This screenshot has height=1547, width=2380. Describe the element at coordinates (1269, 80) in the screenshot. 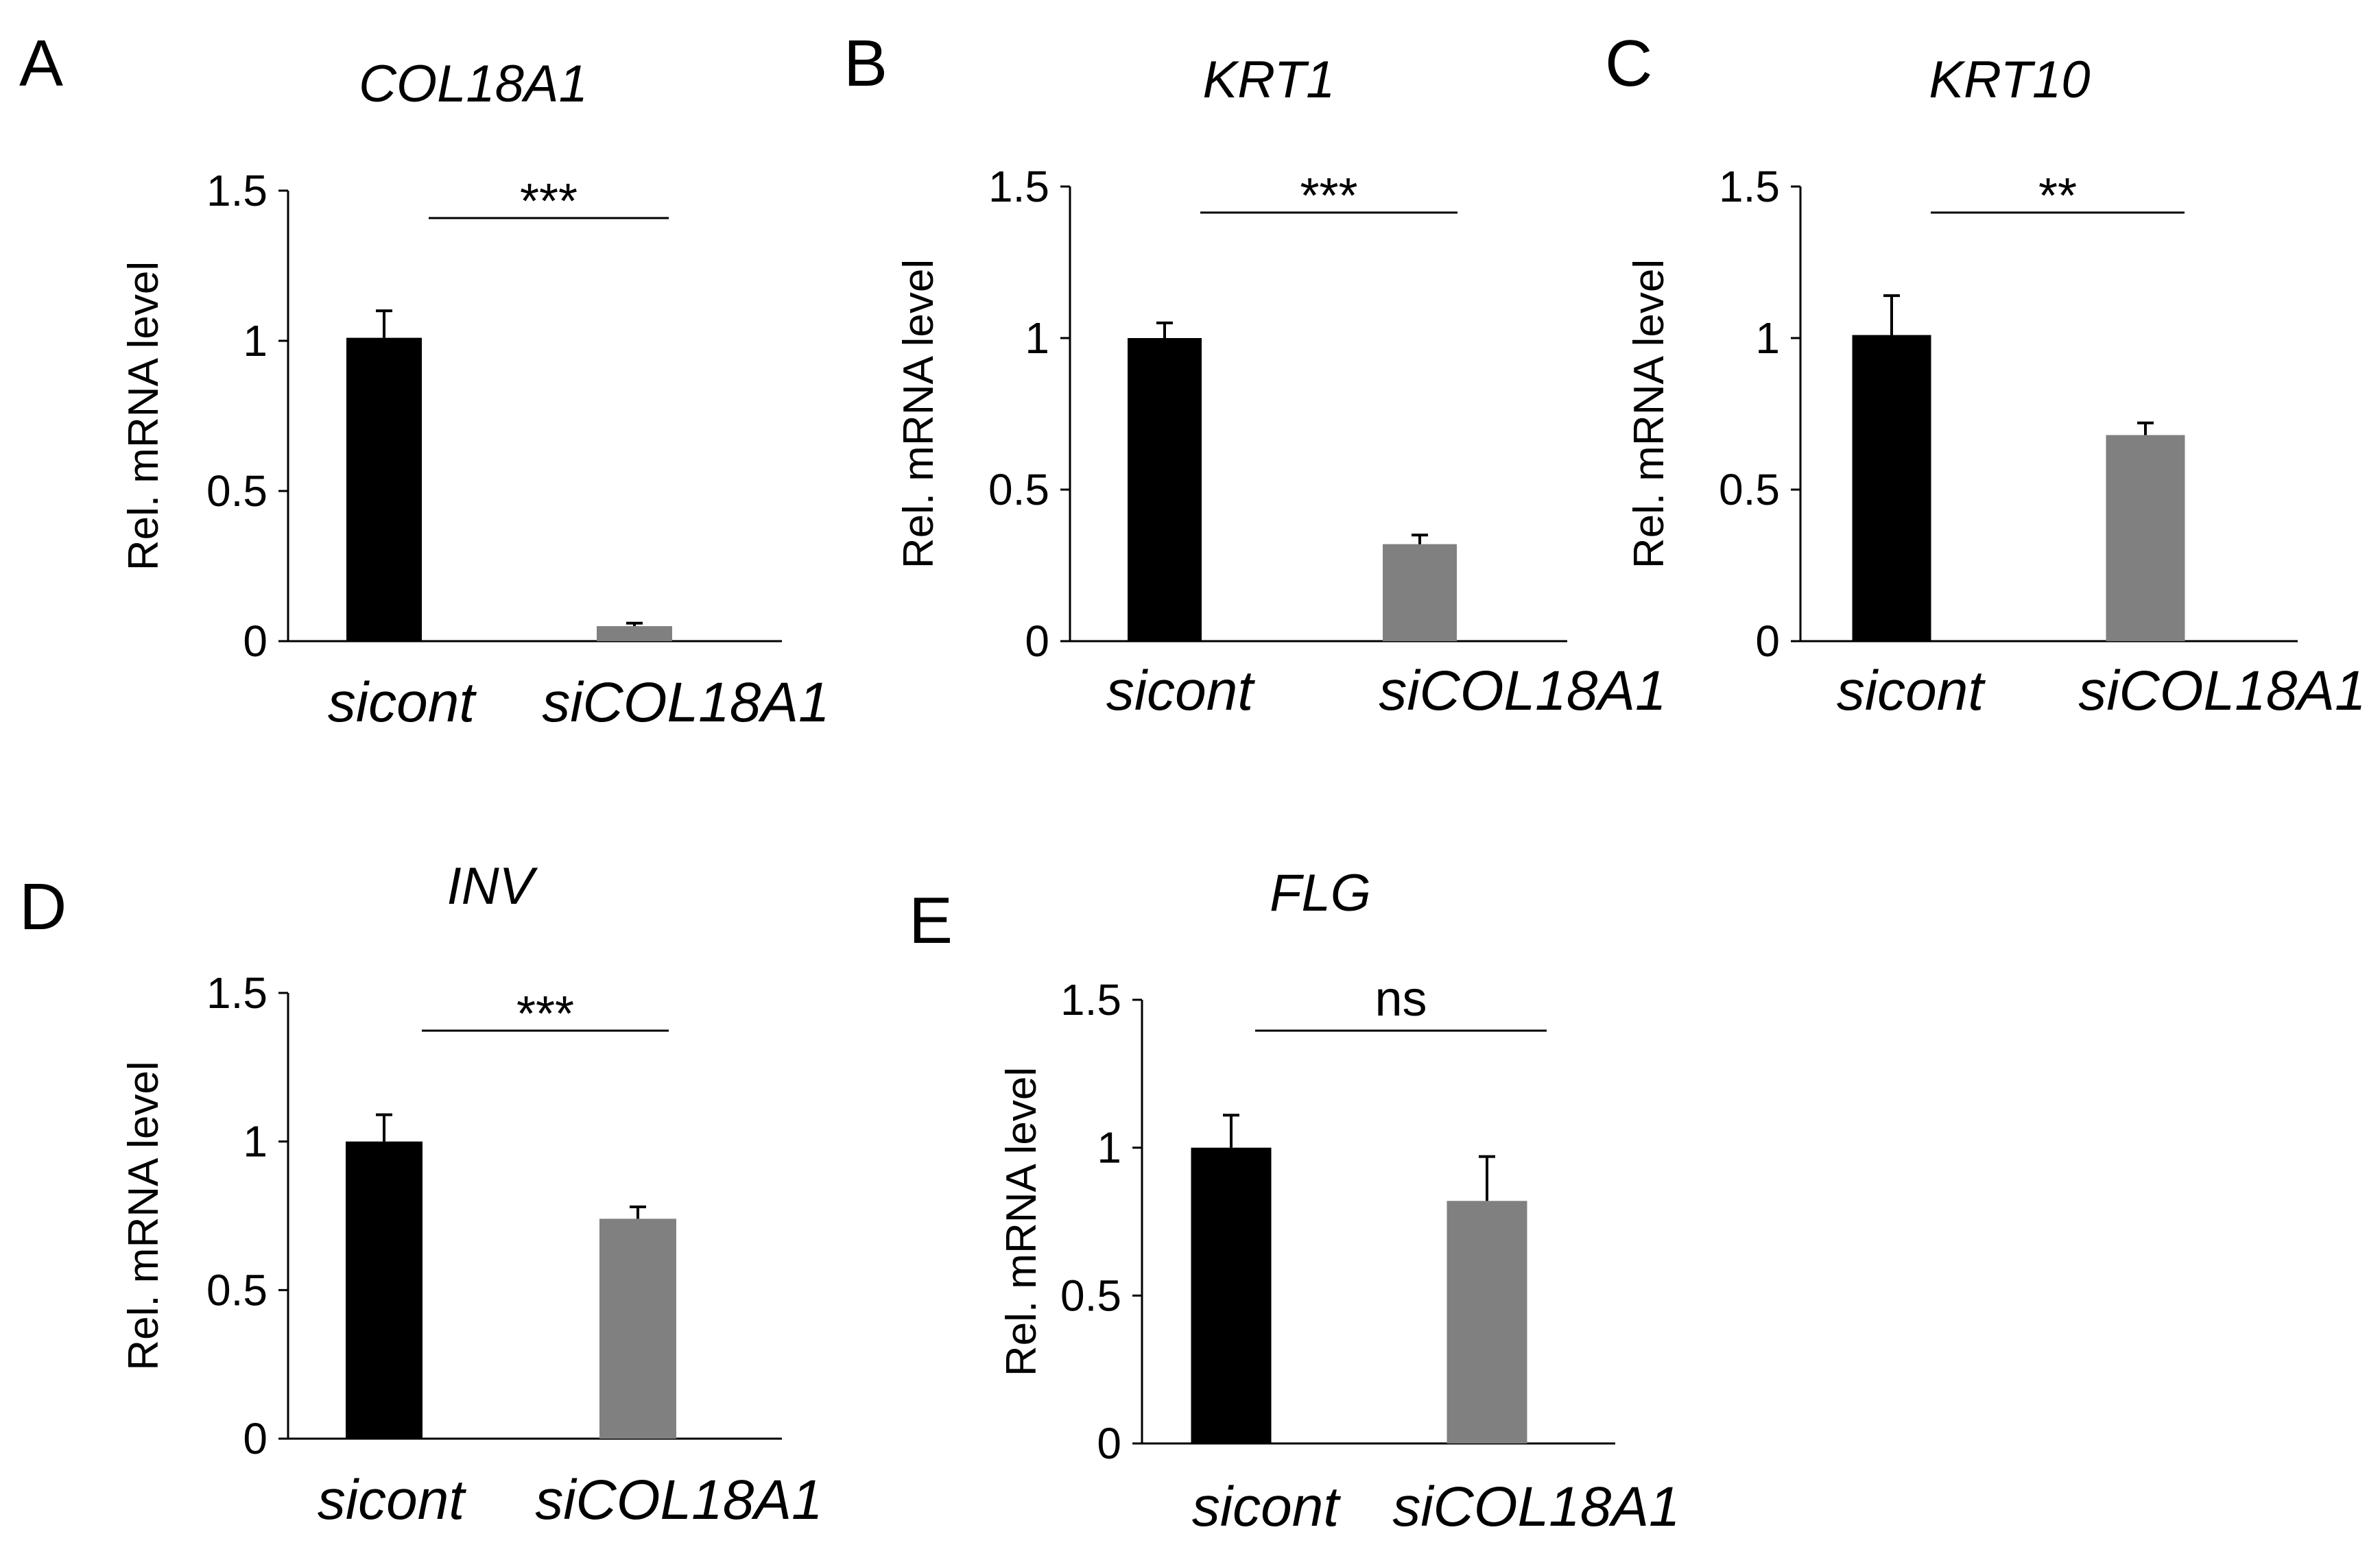

I see `chart-title: KRT1` at that location.